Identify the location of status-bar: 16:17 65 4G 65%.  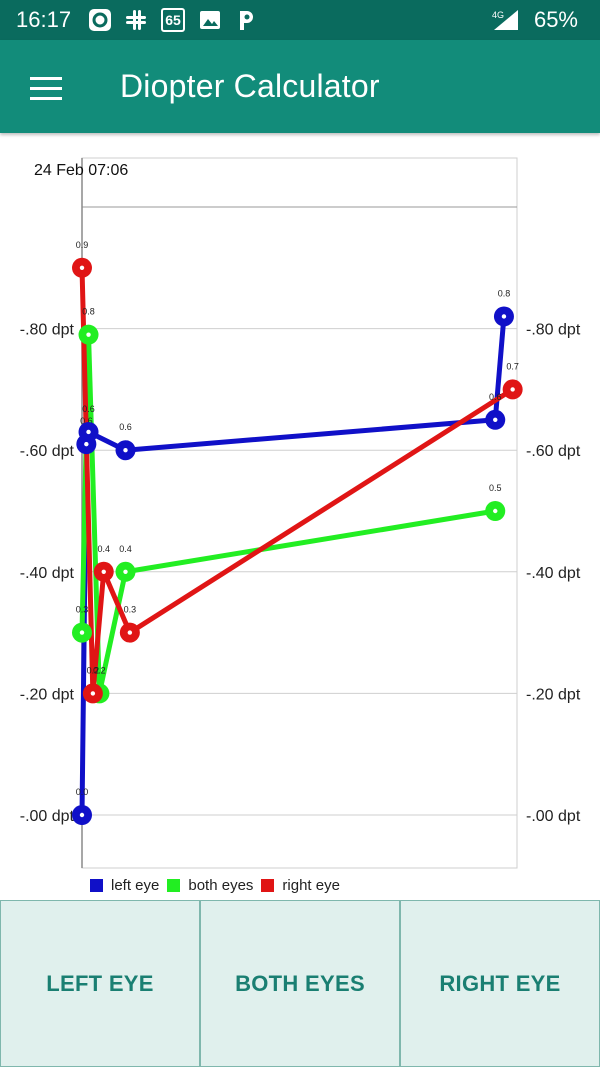
(300, 20).